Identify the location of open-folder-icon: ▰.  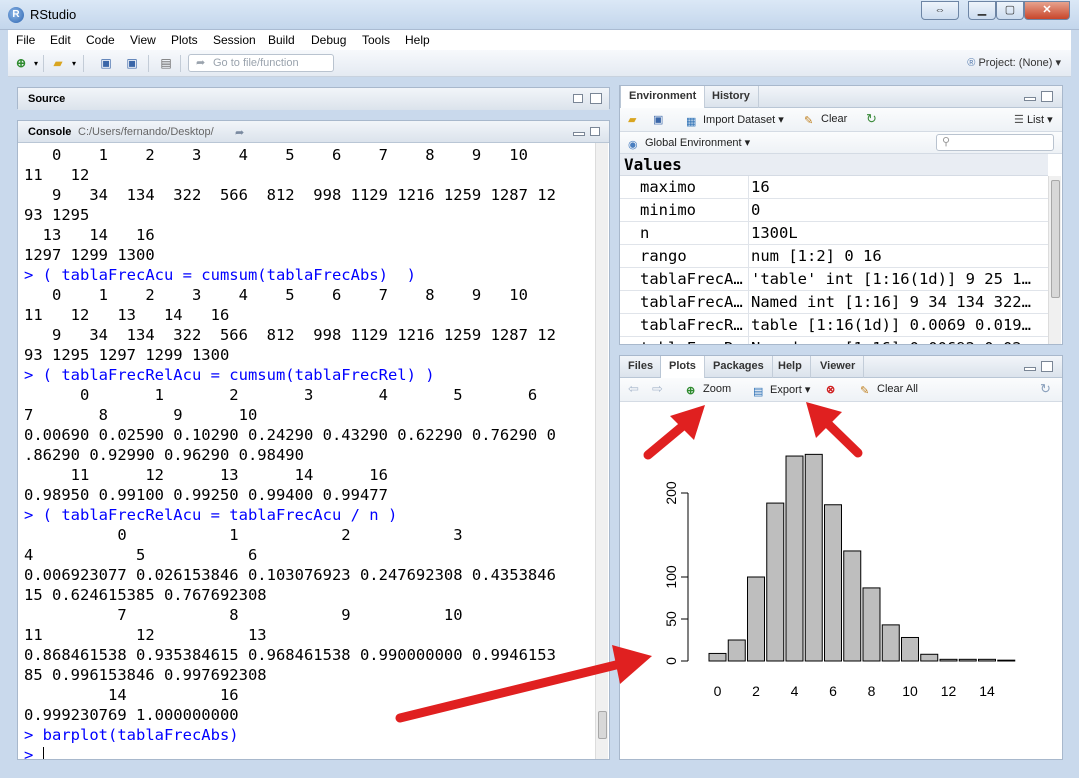
(58, 63).